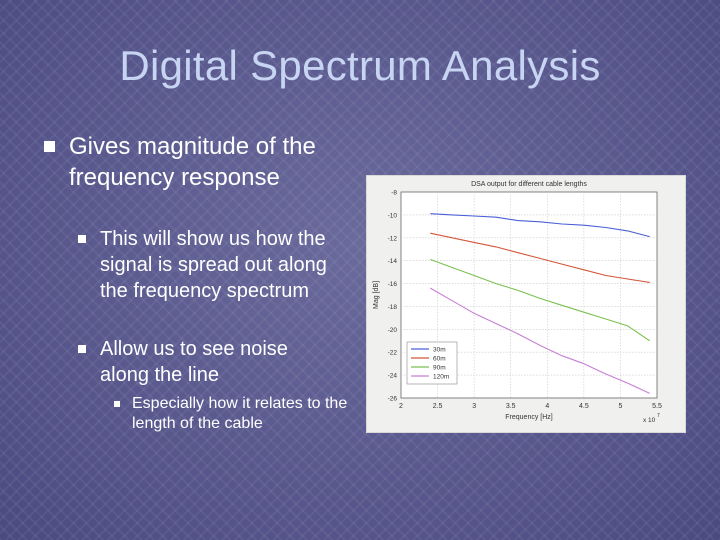  Describe the element at coordinates (394, 193) in the screenshot. I see `y-tick-label: -8` at that location.